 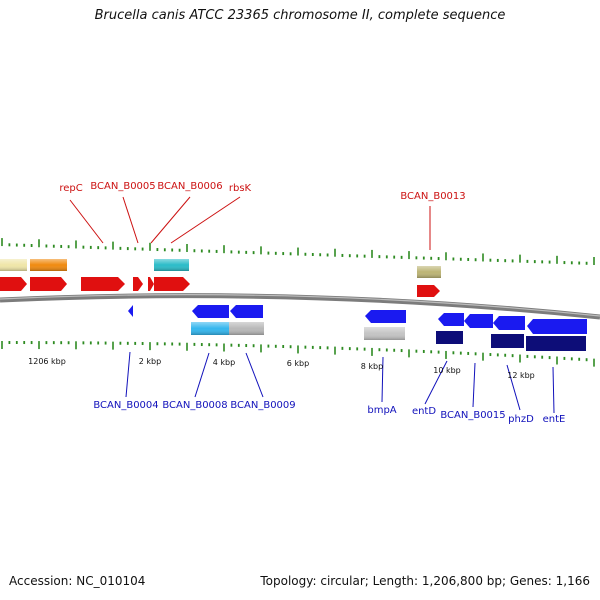 What do you see at coordinates (210, 328) in the screenshot?
I see `feature-sky-shade` at bounding box center [210, 328].